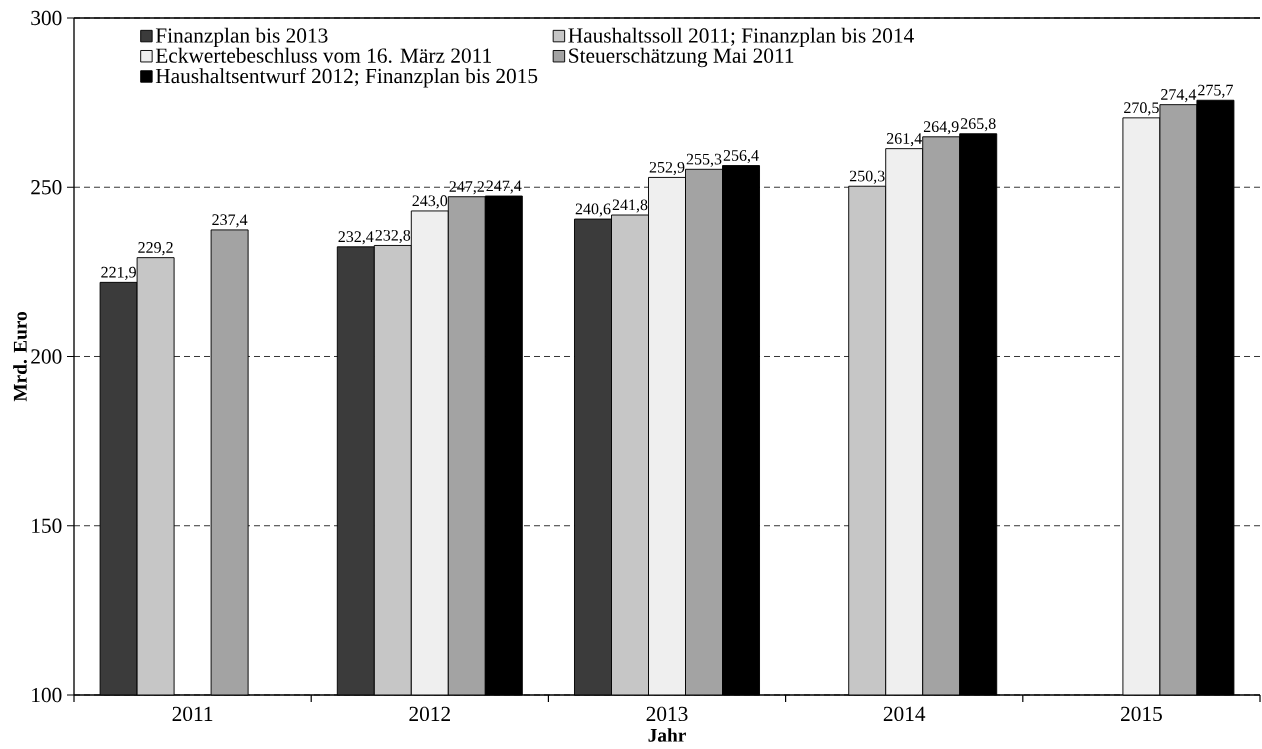  What do you see at coordinates (47, 695) in the screenshot?
I see `y-tick-label: 100` at bounding box center [47, 695].